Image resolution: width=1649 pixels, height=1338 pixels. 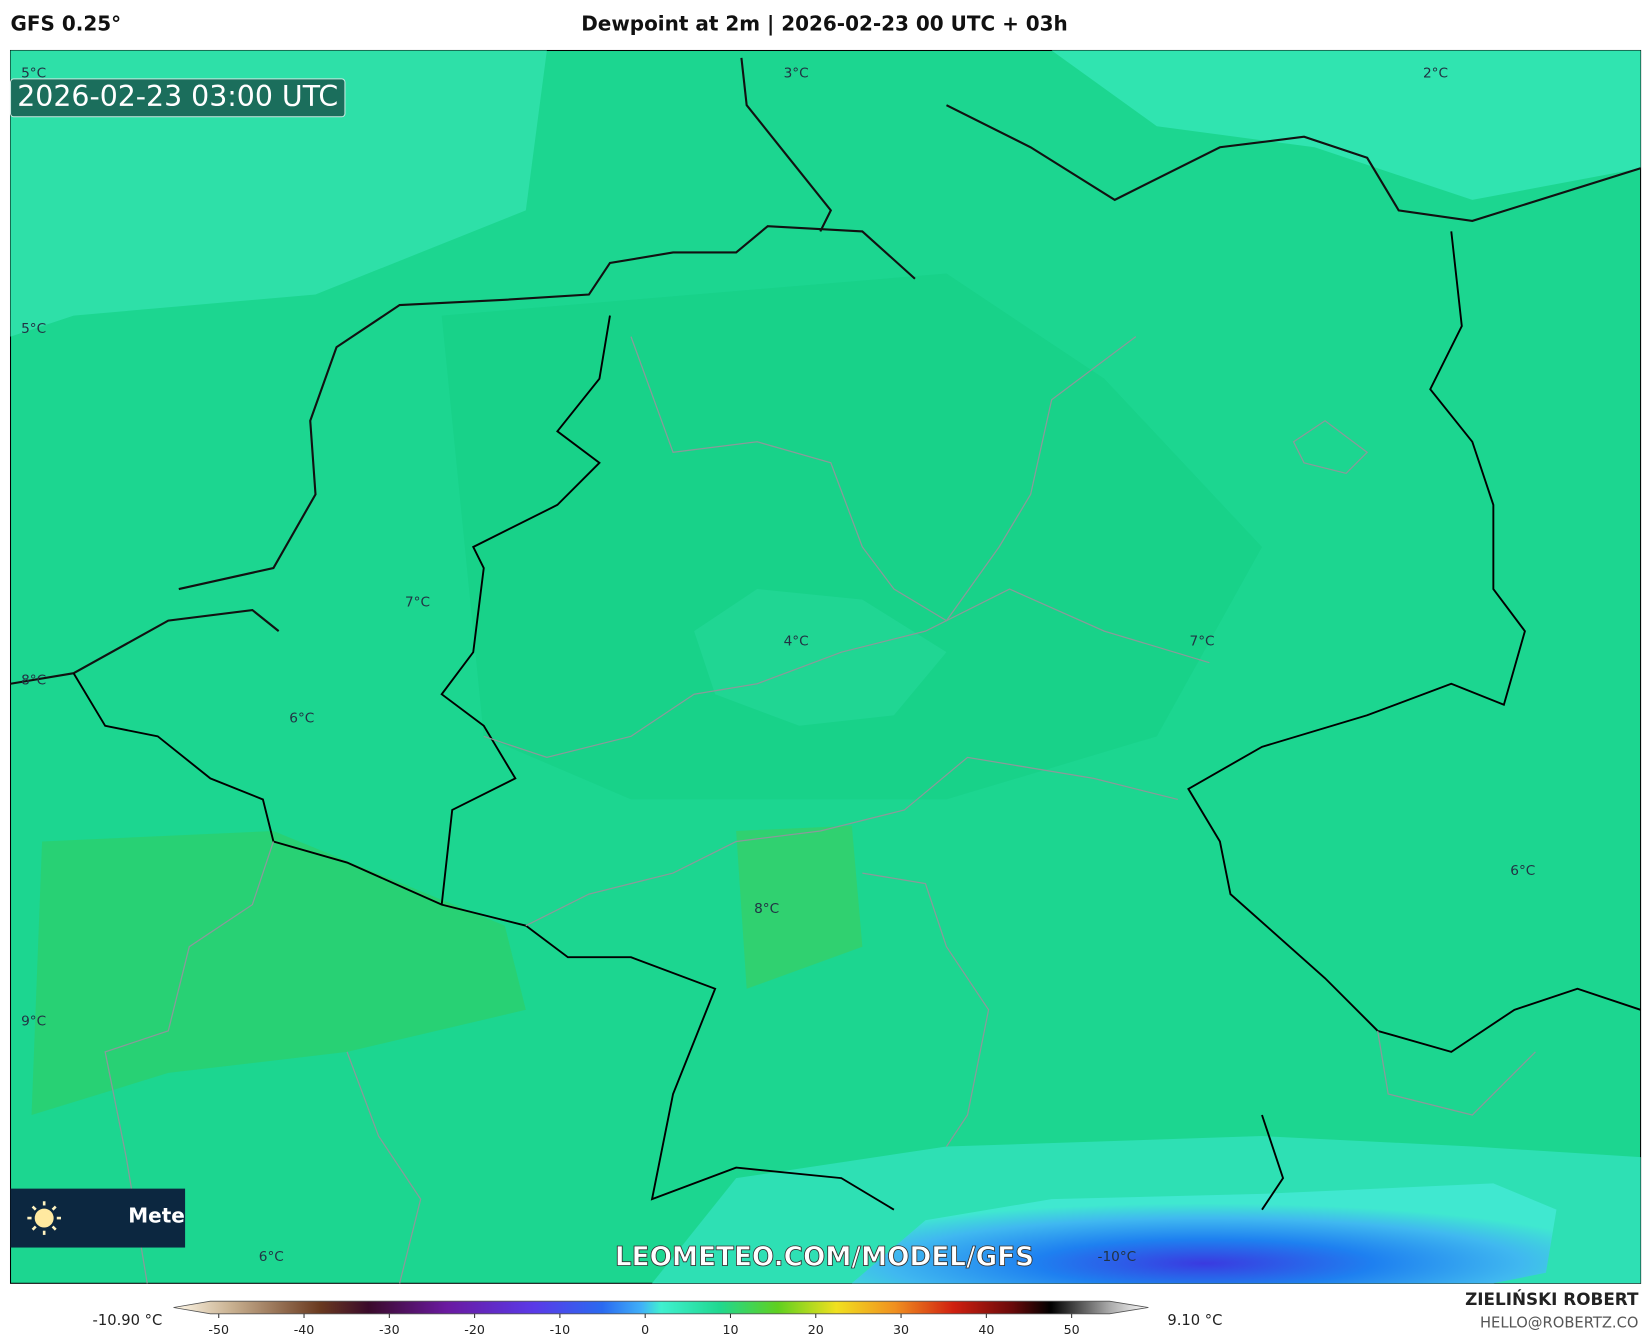 What do you see at coordinates (128, 1320) in the screenshot?
I see `colorbar-min: -10.90 °C` at bounding box center [128, 1320].